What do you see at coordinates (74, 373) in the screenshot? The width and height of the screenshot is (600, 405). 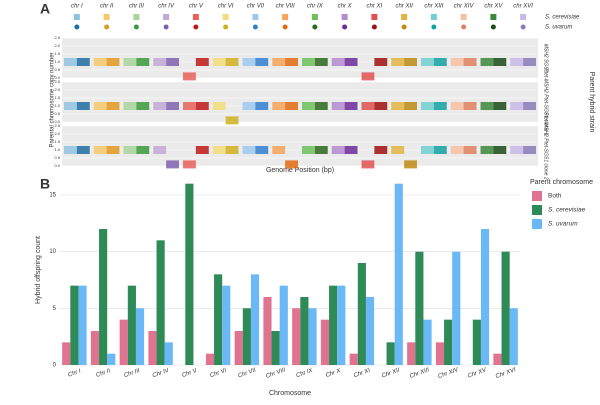 I see `x-tick-label: Chr I` at bounding box center [74, 373].